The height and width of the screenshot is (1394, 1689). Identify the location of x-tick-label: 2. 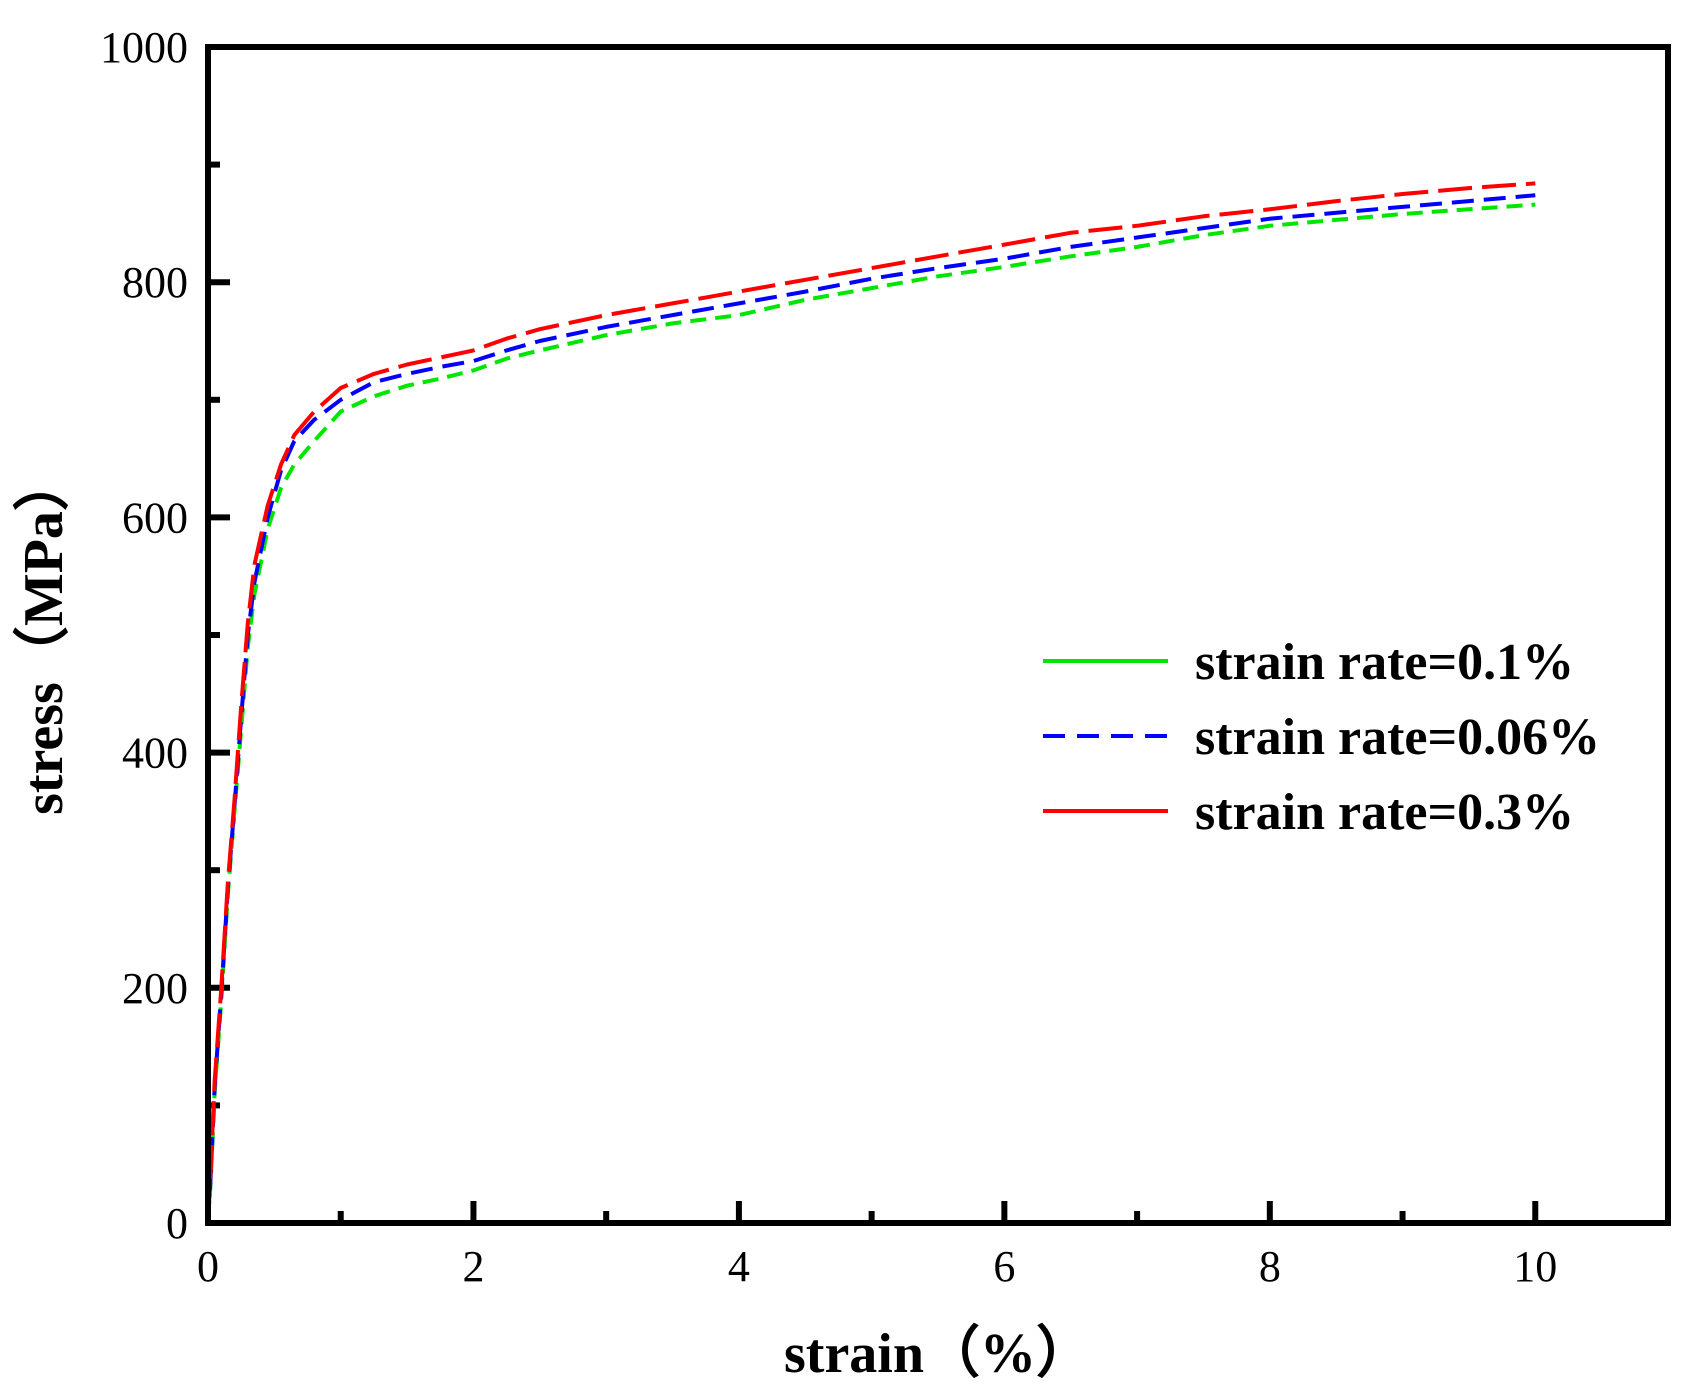
(473, 1266).